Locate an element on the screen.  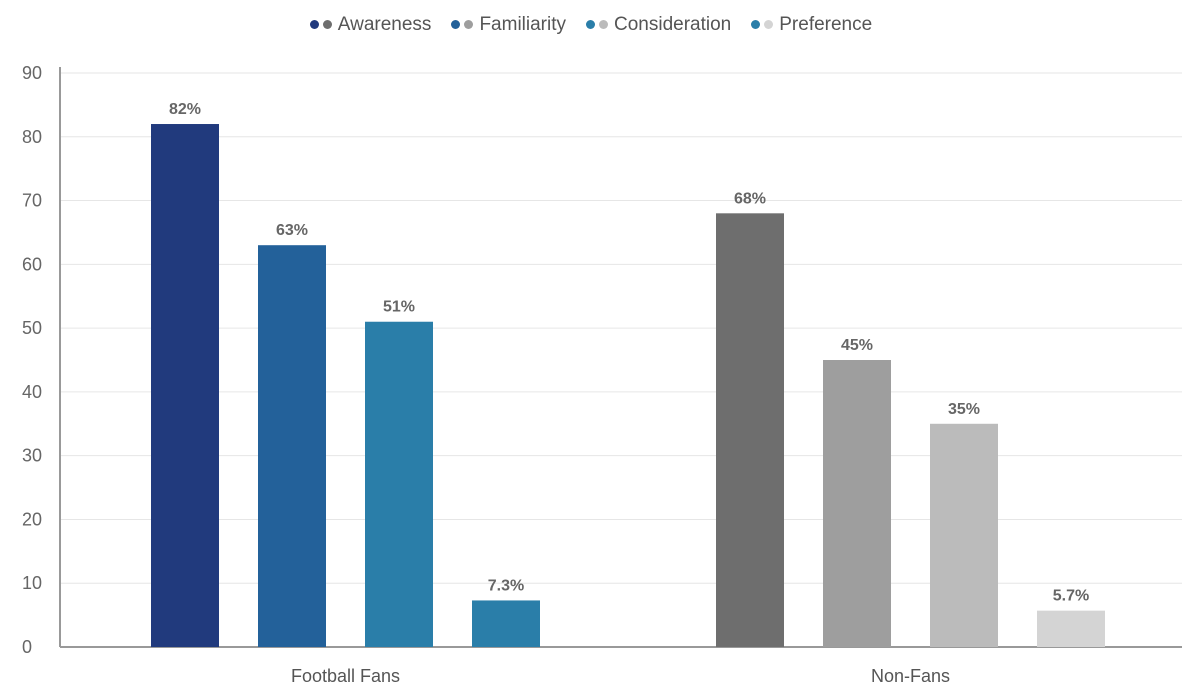
y-tick-label: 60 is located at coordinates (32, 264).